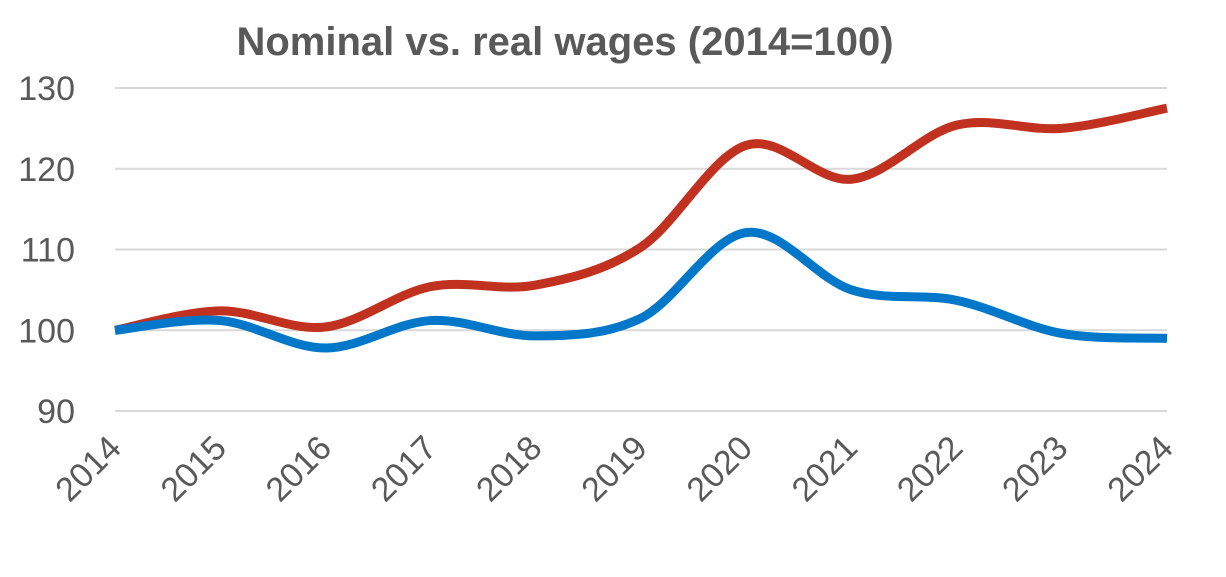 The height and width of the screenshot is (577, 1226). I want to click on x-tick-label: 2016, so click(299, 469).